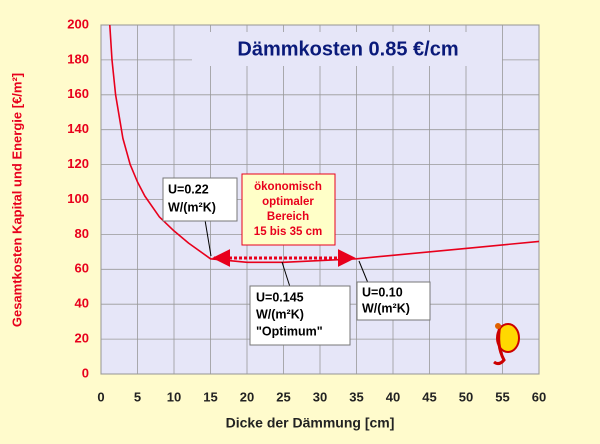 This screenshot has width=600, height=444. What do you see at coordinates (506, 344) in the screenshot?
I see `logo` at bounding box center [506, 344].